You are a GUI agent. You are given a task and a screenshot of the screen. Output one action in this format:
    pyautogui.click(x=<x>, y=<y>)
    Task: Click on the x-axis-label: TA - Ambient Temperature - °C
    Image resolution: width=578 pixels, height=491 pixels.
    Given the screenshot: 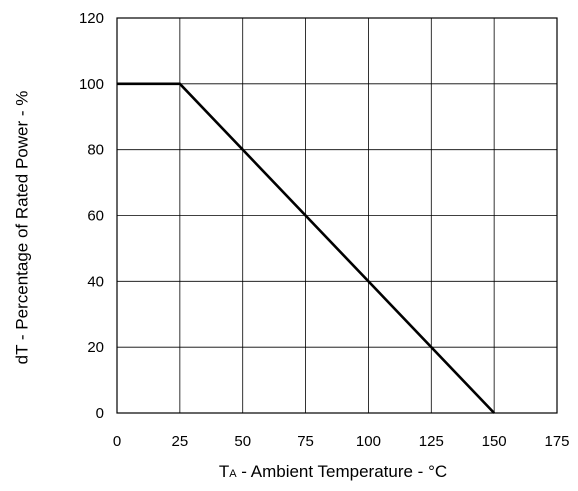 What is the action you would take?
    pyautogui.click(x=333, y=471)
    